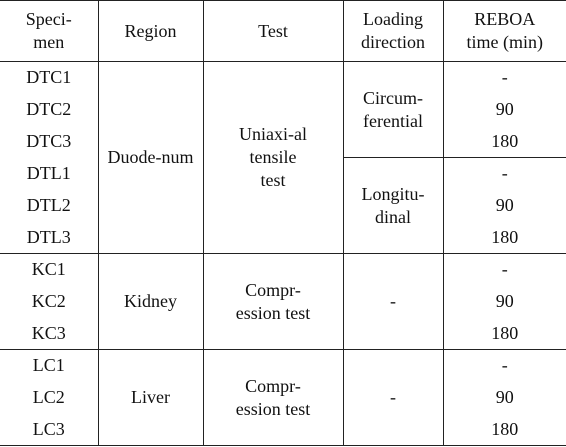 This screenshot has width=566, height=447. Describe the element at coordinates (273, 180) in the screenshot. I see `cell-line: test` at that location.